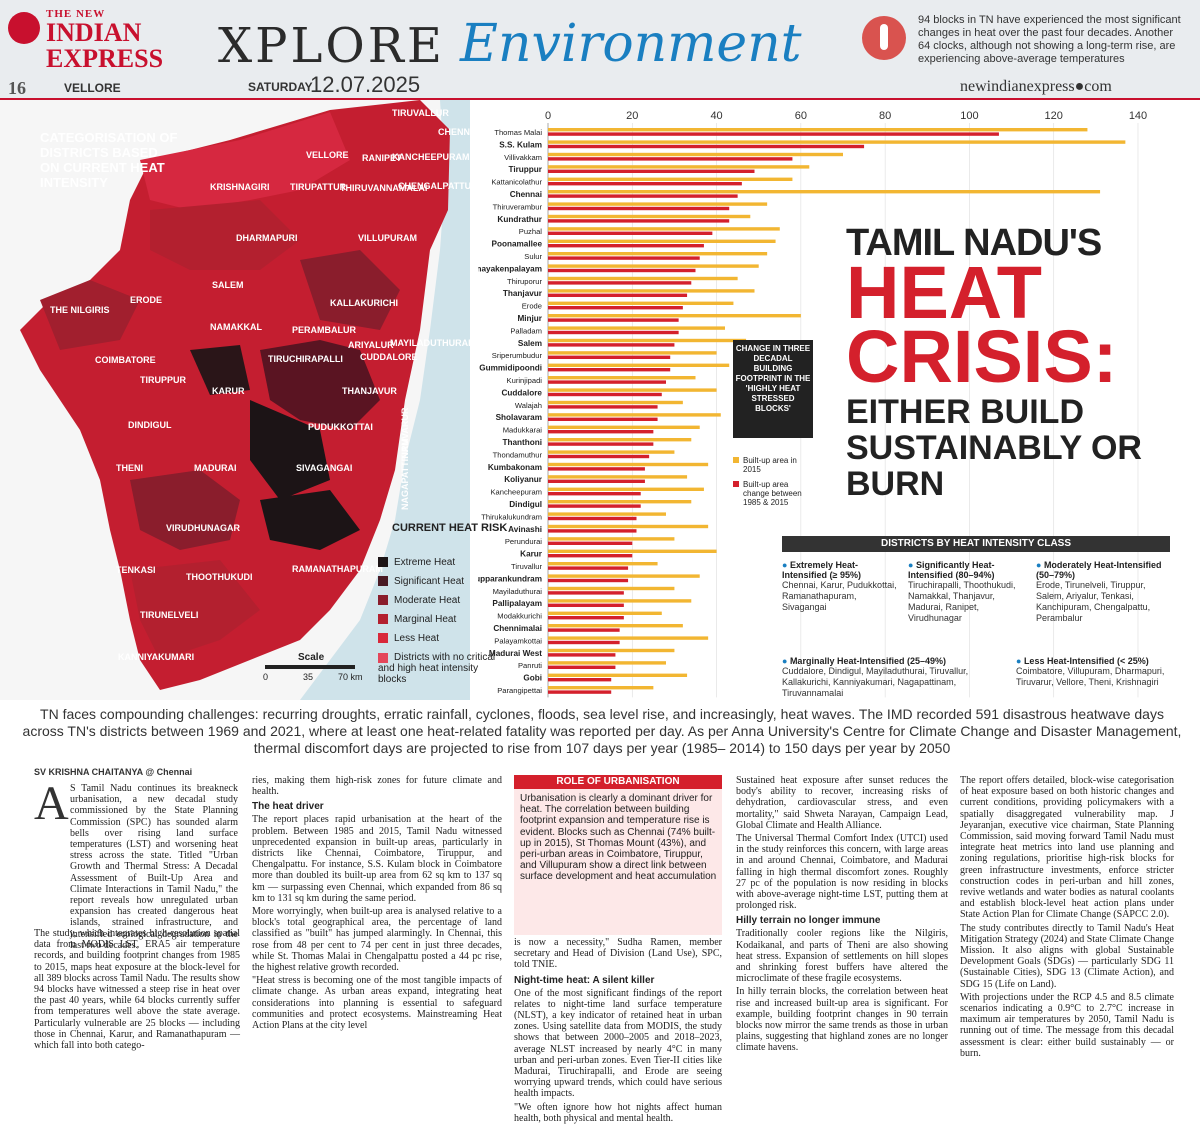 This screenshot has width=1200, height=1136. I want to click on x-tick-60: 60, so click(801, 116).